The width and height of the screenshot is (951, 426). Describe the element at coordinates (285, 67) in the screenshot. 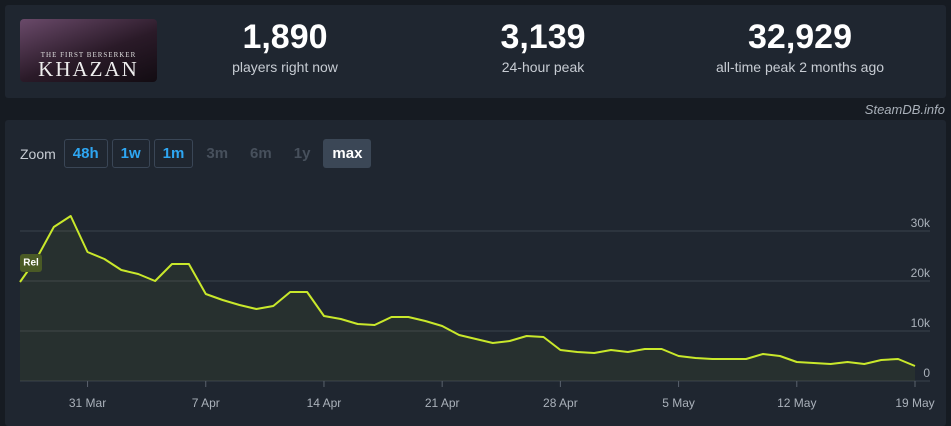

I see `stat-label: players right now` at that location.